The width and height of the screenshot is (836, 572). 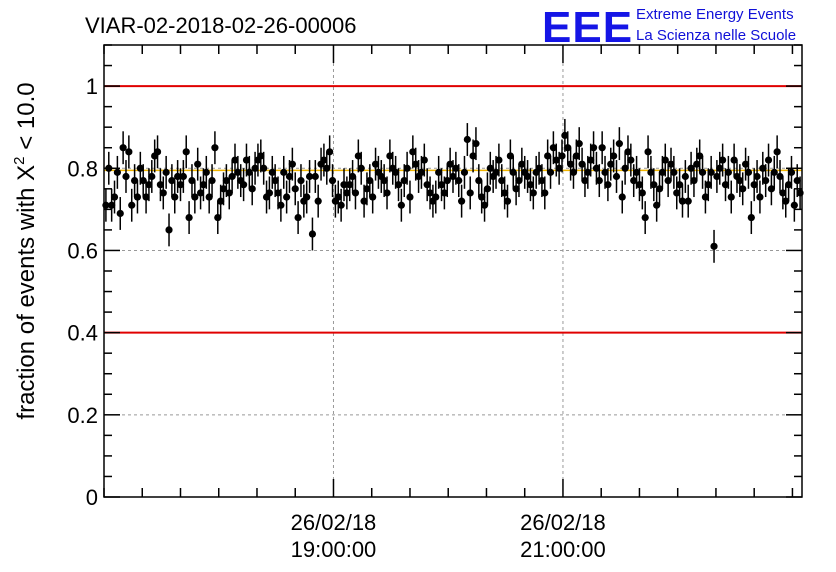 I want to click on y-tick-label: 0.4, so click(x=82, y=333).